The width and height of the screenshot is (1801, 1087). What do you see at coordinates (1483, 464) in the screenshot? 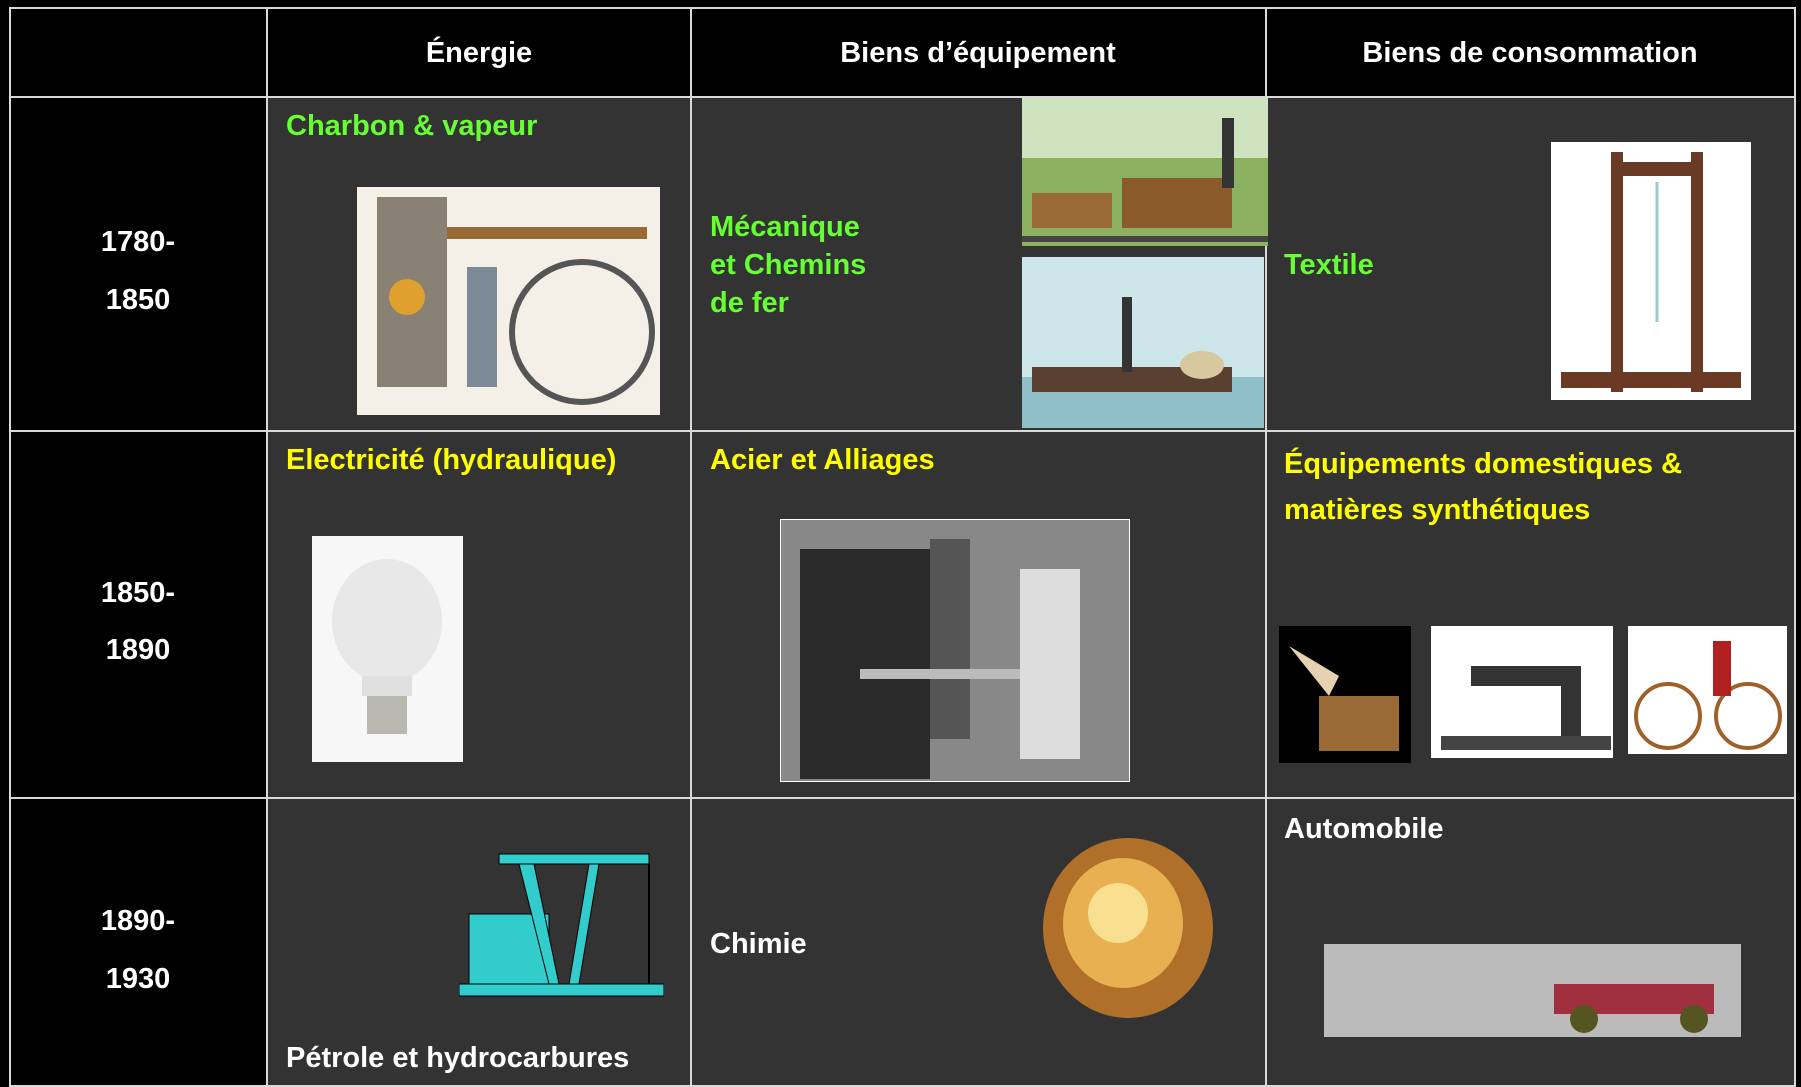
I see `consumer-label: Équipements domestiques &` at bounding box center [1483, 464].